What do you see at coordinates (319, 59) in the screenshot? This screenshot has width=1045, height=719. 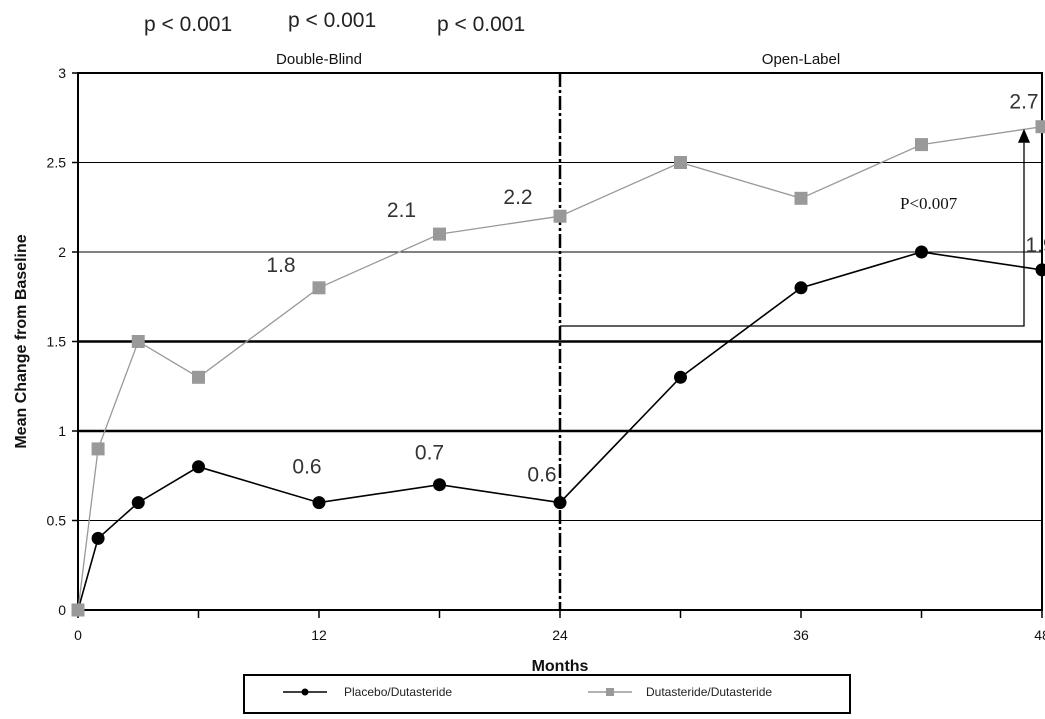 I see `phase-label-double-blind: Double-Blind` at bounding box center [319, 59].